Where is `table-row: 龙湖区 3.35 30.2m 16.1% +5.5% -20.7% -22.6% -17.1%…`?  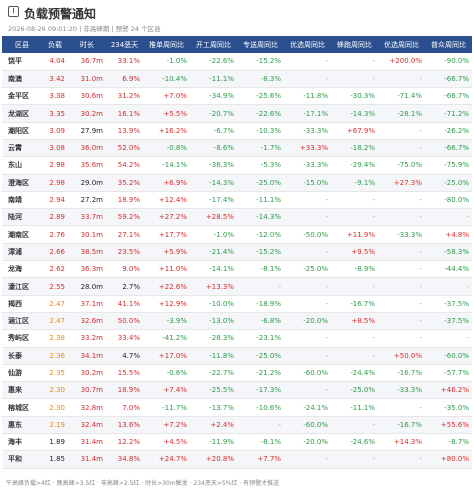
table-row: 龙湖区 3.35 30.2m 16.1% +5.5% -20.7% -22.6% -17.1%… is located at coordinates (237, 113).